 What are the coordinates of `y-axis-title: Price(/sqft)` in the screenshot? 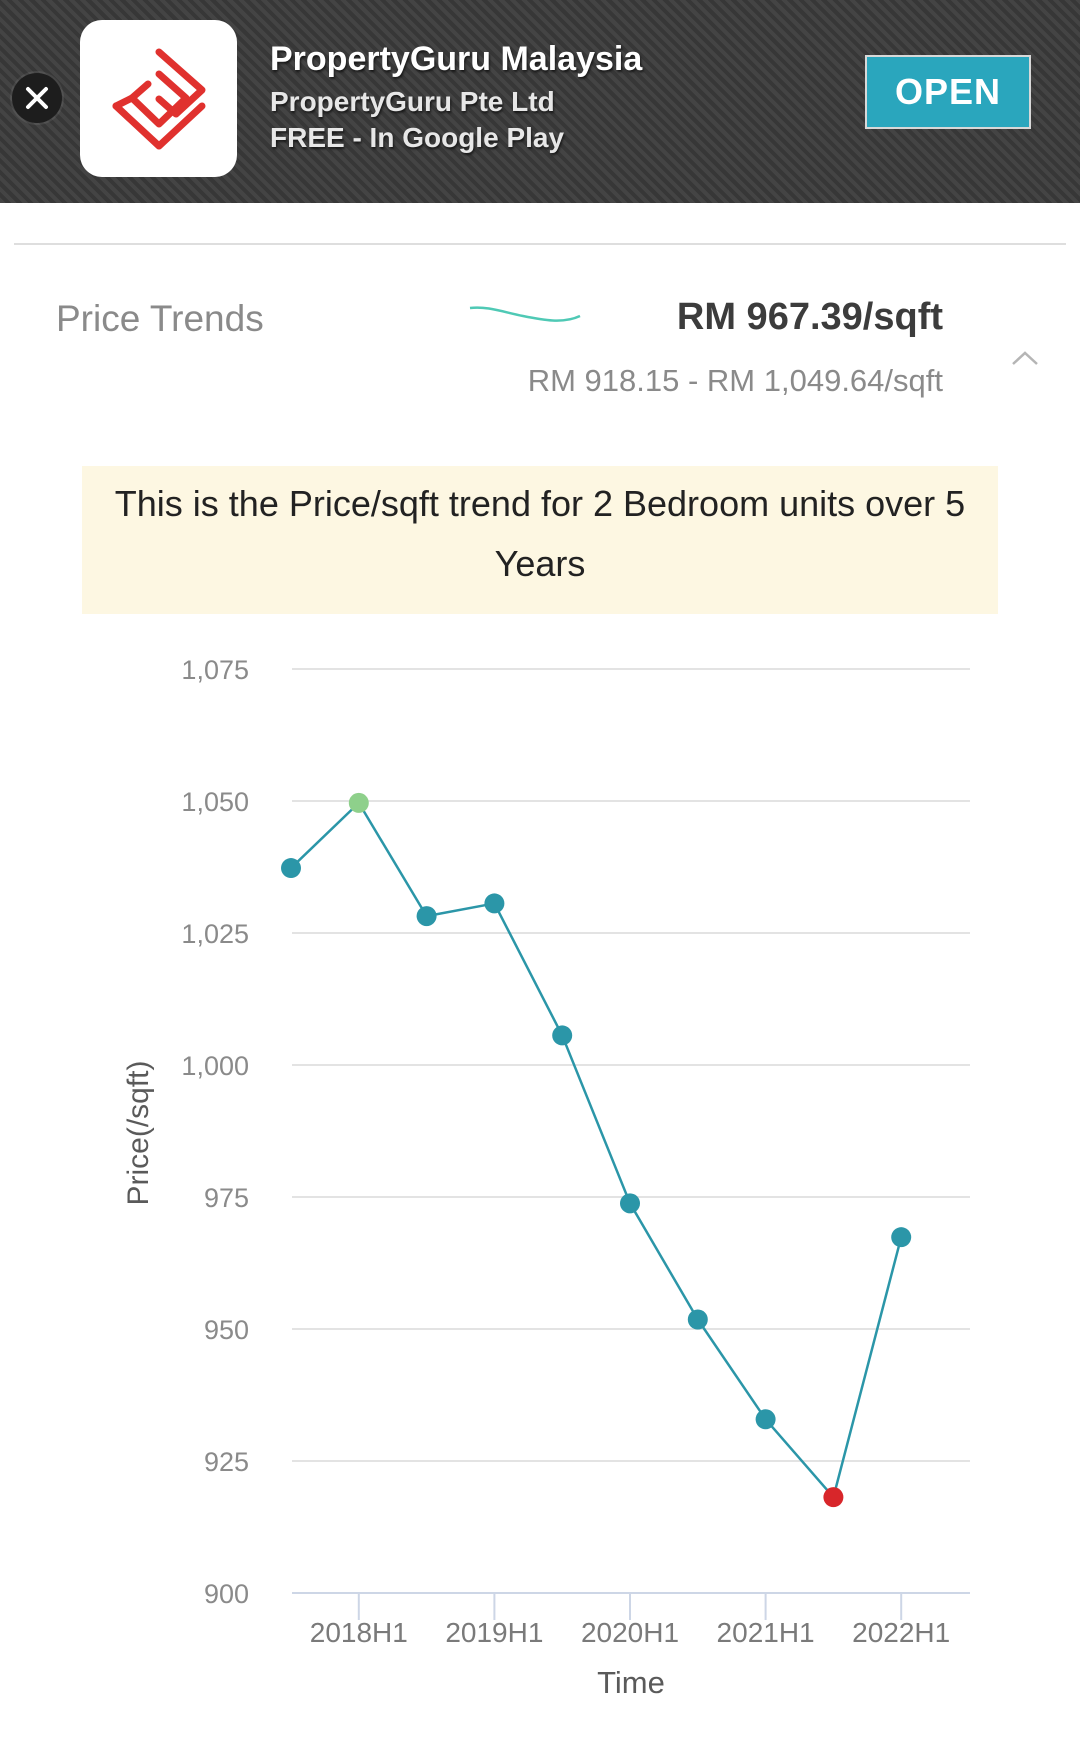 It's located at (138, 1132).